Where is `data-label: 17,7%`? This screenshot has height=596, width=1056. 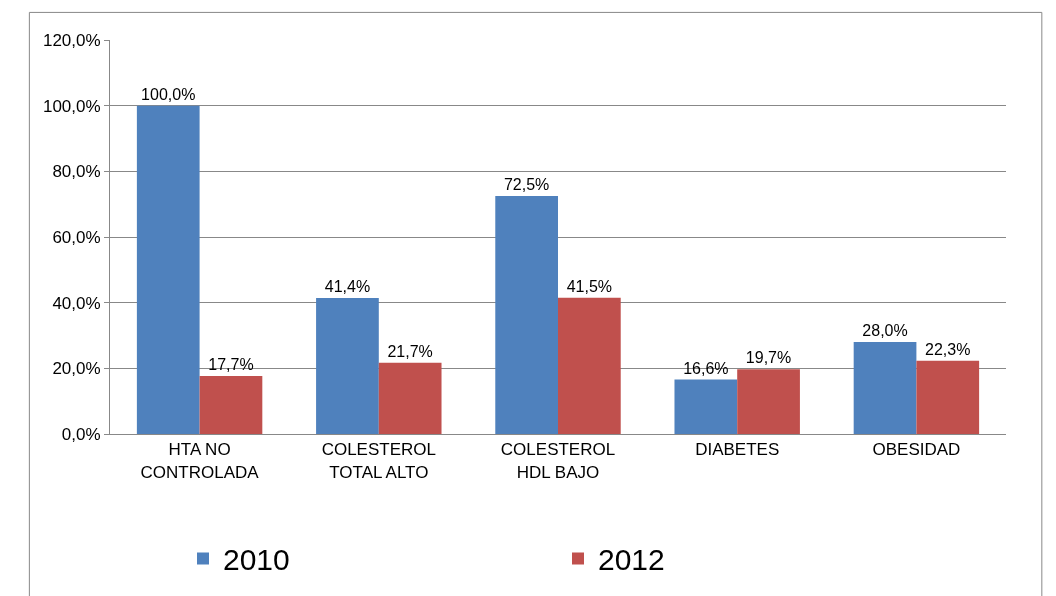
data-label: 17,7% is located at coordinates (231, 364).